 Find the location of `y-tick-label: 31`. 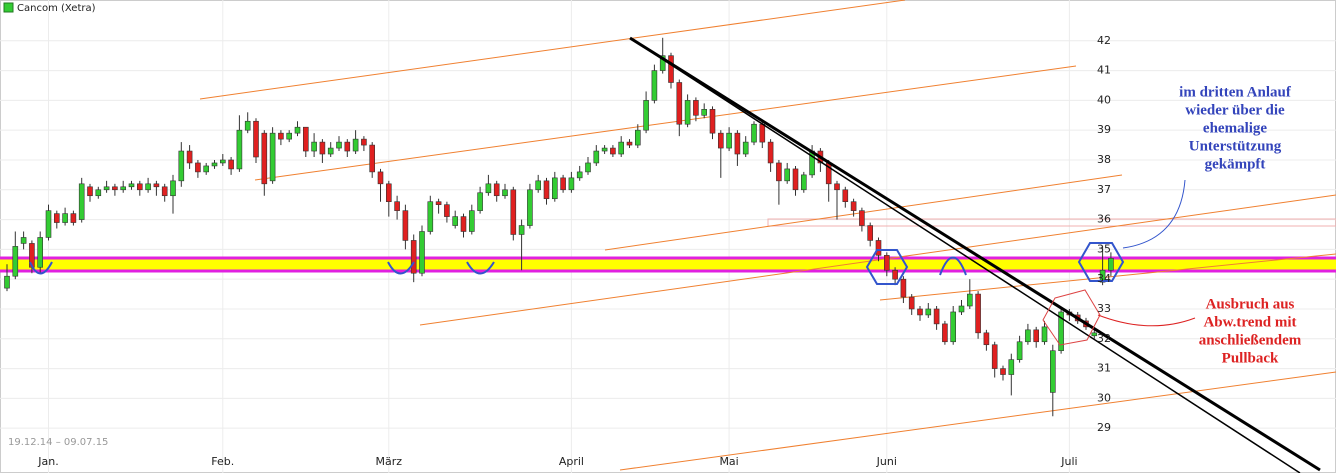

y-tick-label: 31 is located at coordinates (1104, 368).